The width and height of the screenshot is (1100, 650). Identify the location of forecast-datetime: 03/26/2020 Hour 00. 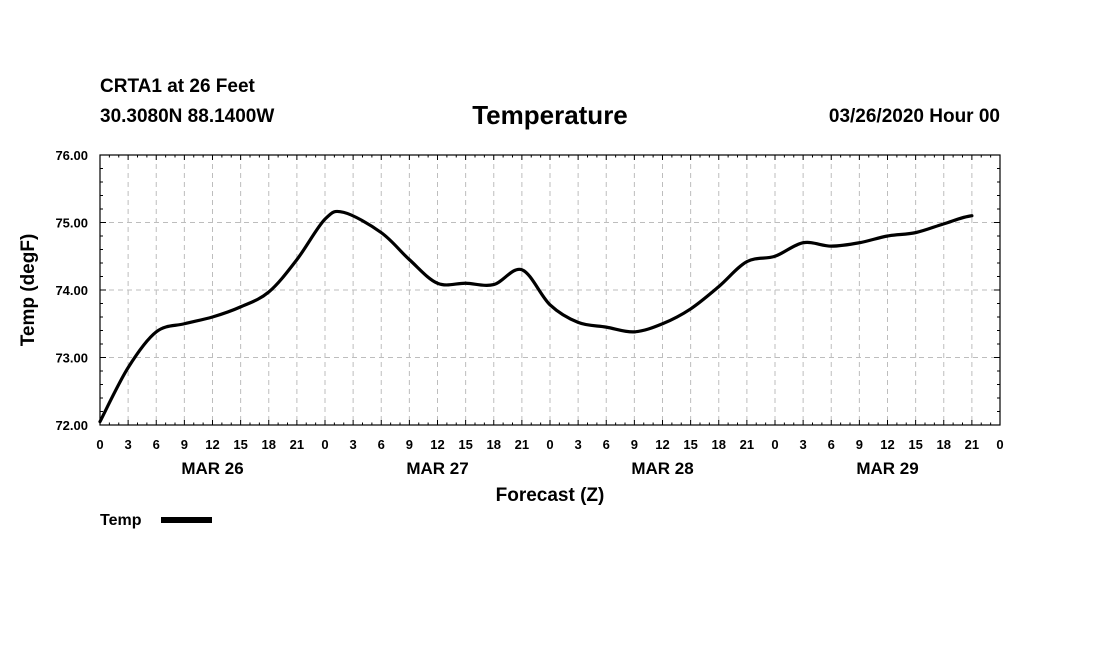
(914, 116).